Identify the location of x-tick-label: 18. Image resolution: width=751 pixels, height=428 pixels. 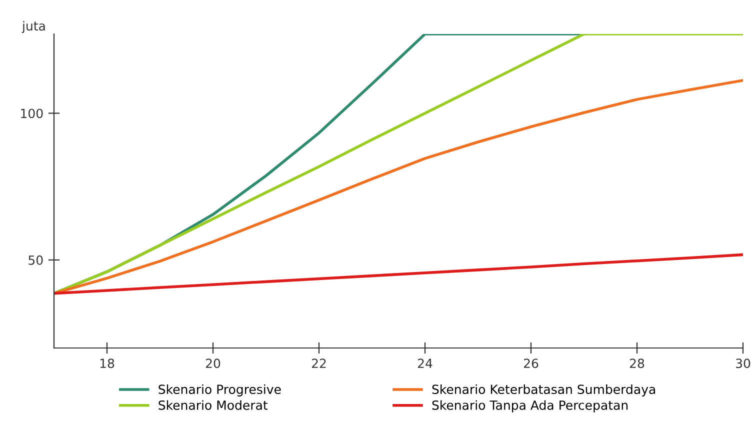
(107, 363).